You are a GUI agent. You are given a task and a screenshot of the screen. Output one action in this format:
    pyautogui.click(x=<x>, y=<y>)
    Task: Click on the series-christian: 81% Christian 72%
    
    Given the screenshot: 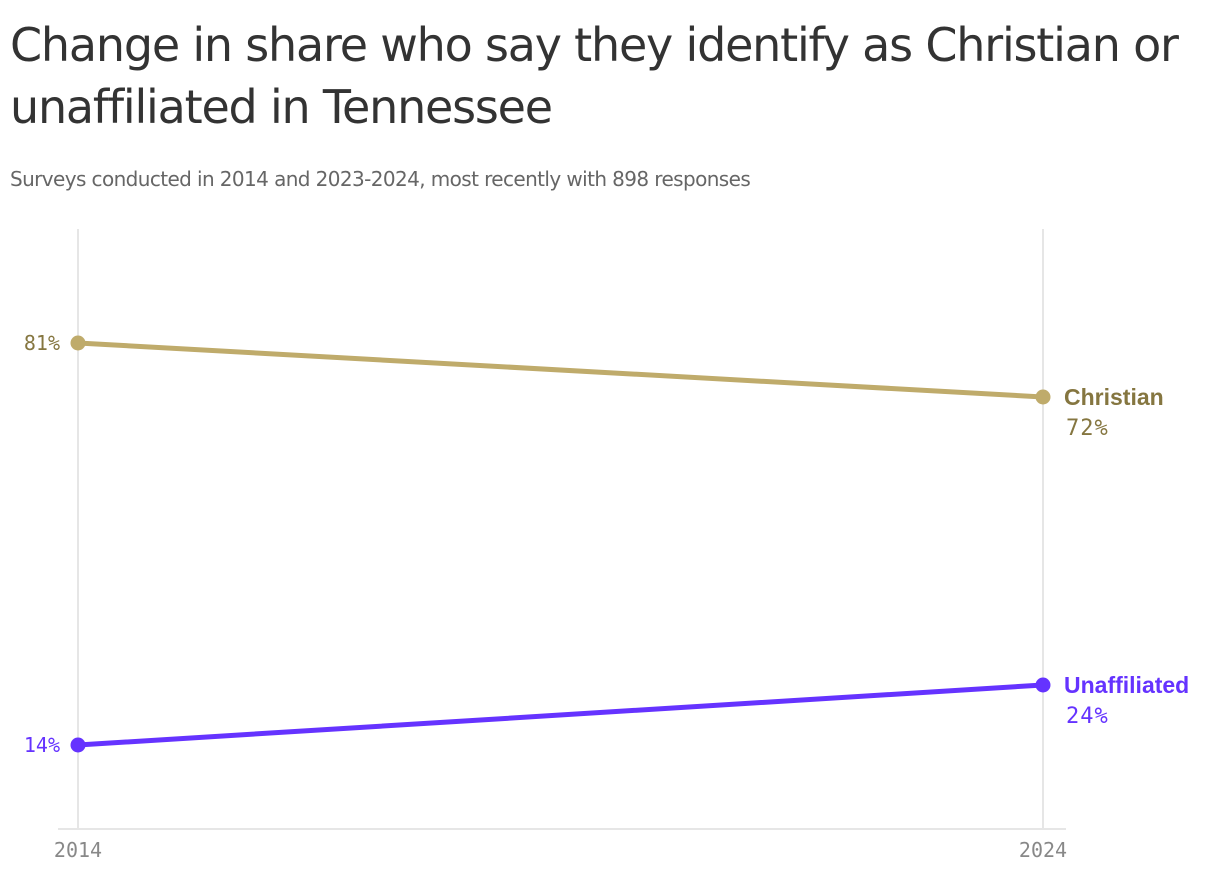 What is the action you would take?
    pyautogui.click(x=594, y=386)
    